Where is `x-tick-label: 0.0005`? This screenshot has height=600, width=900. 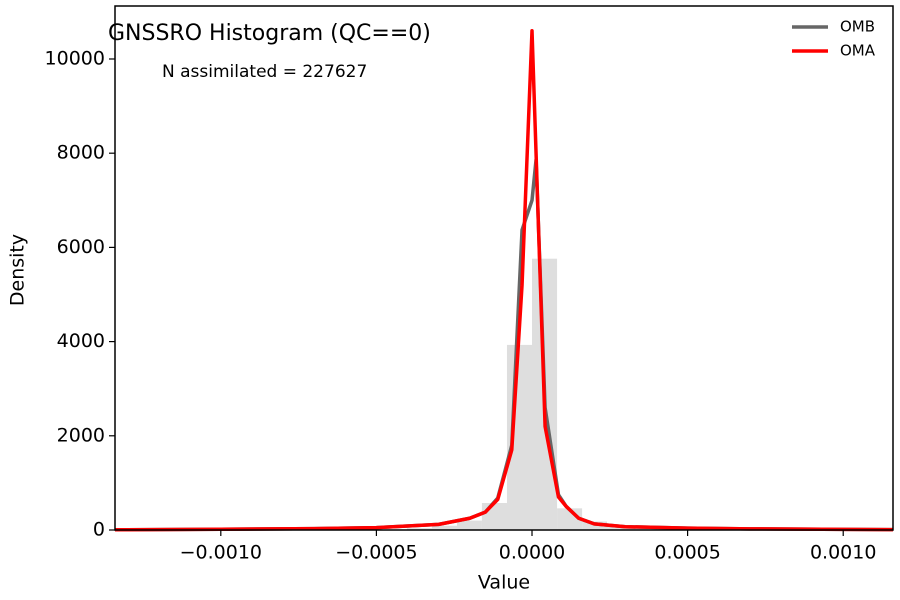
x-tick-label: 0.0005 is located at coordinates (687, 553).